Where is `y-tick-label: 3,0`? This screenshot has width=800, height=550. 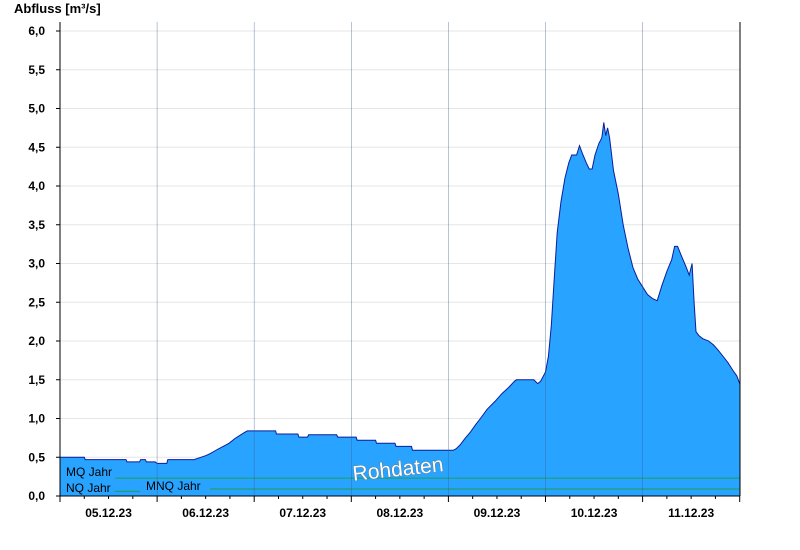 y-tick-label: 3,0 is located at coordinates (36, 264).